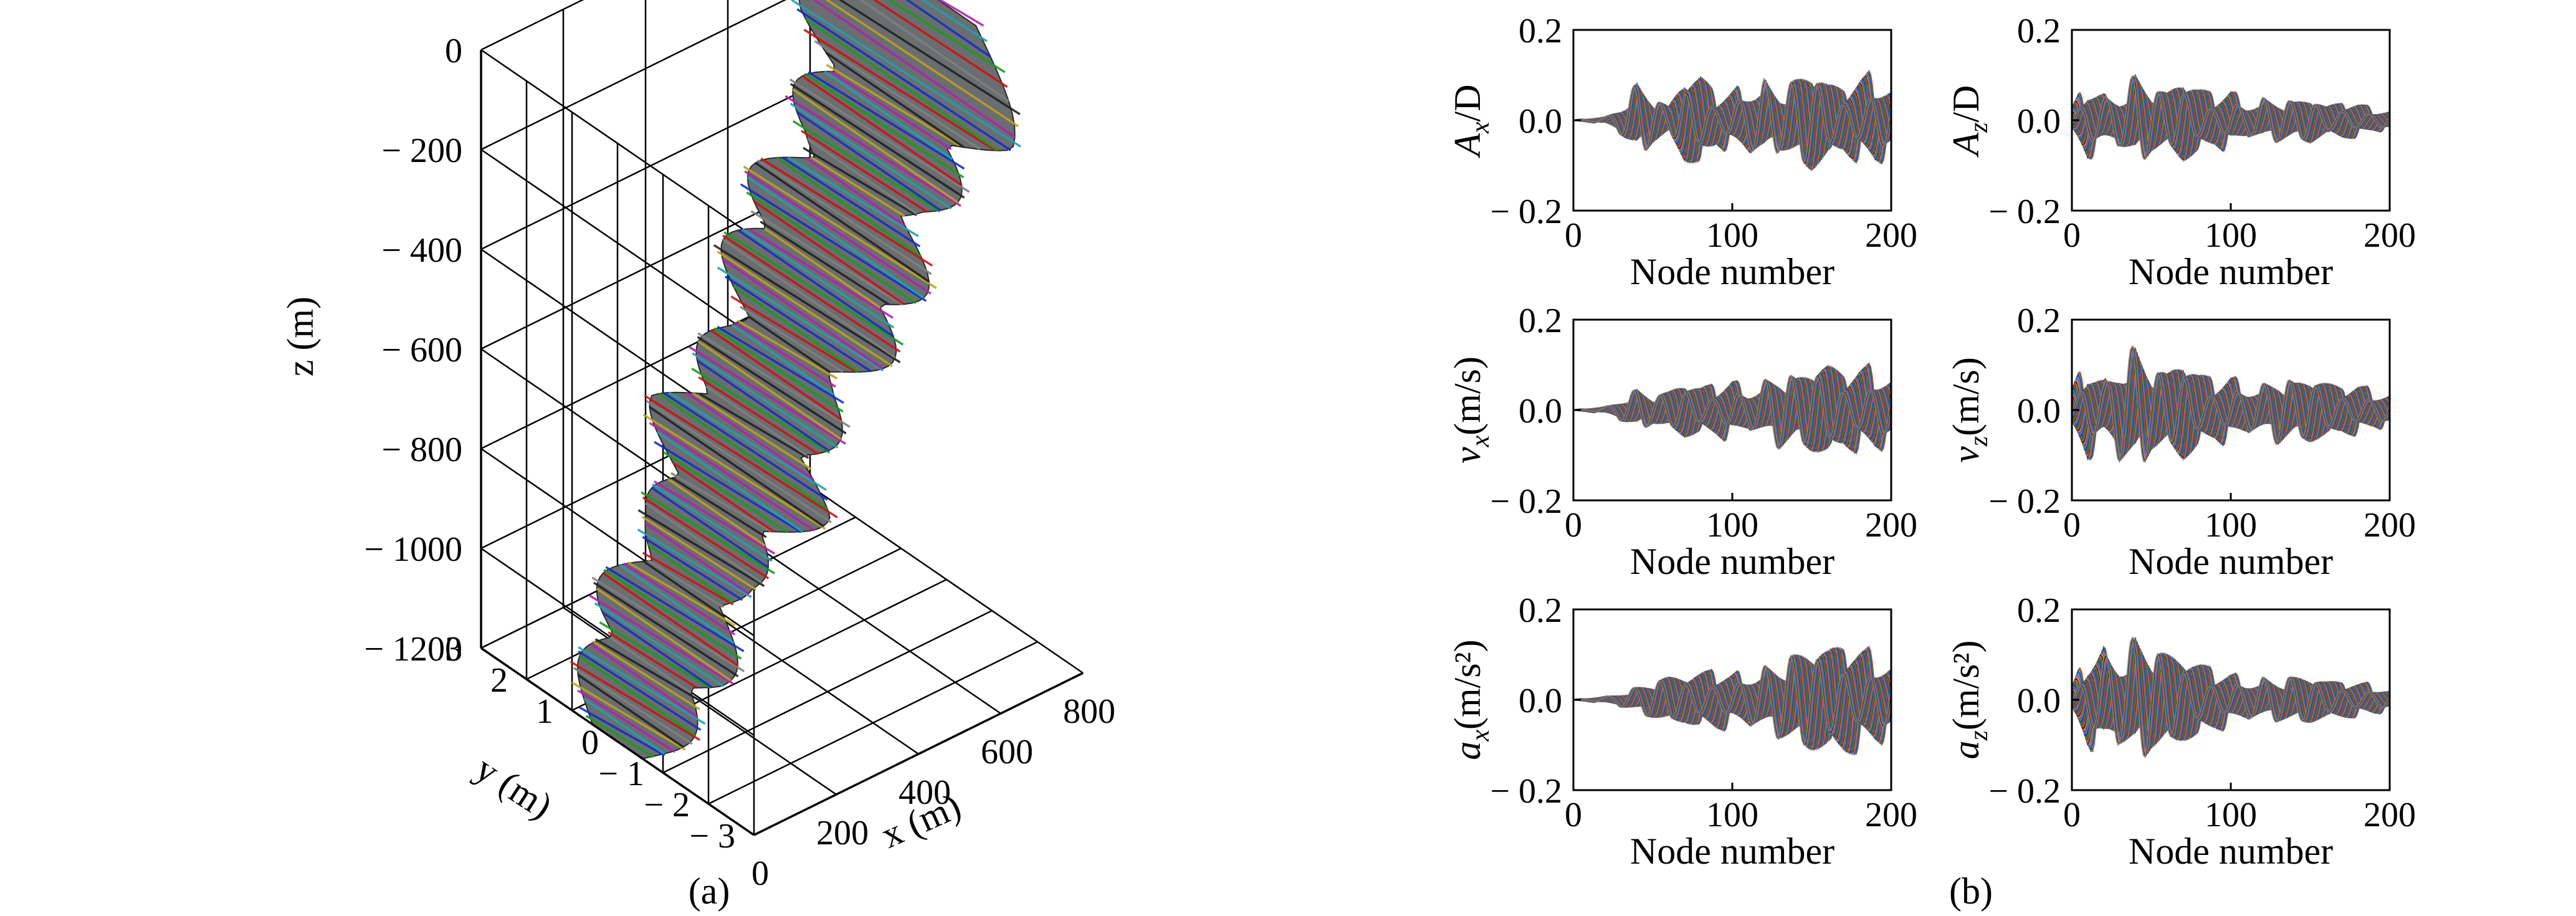 The width and height of the screenshot is (2576, 916). Describe the element at coordinates (590, 742) in the screenshot. I see `y-tick-label: 0` at that location.